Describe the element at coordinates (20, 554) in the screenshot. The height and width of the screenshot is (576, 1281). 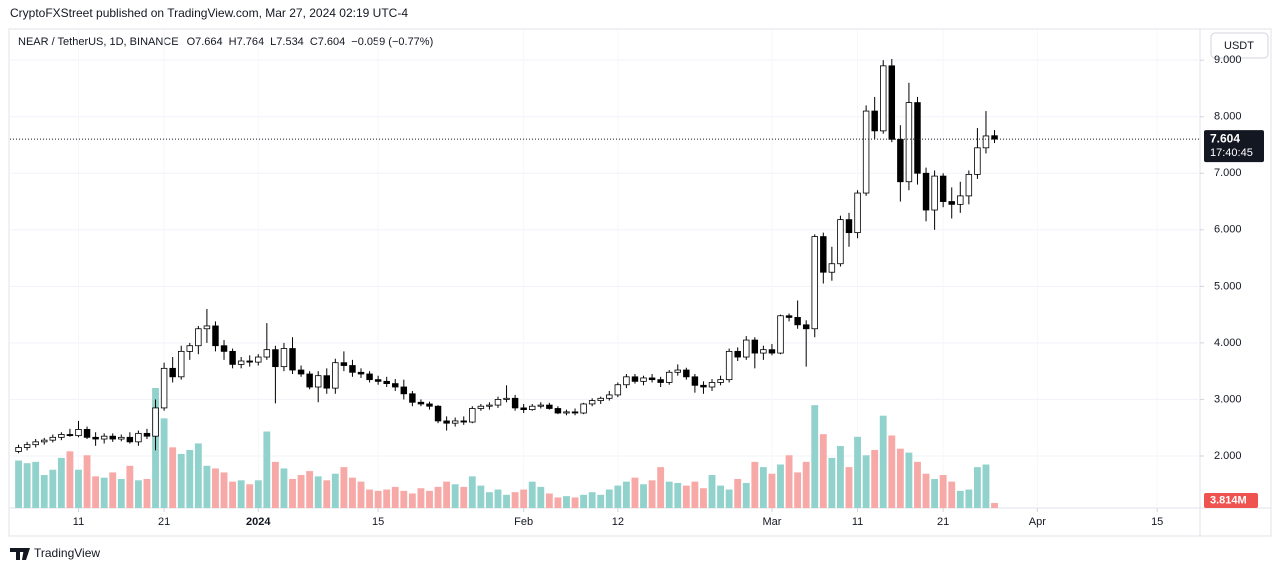
I see `tv-logo` at that location.